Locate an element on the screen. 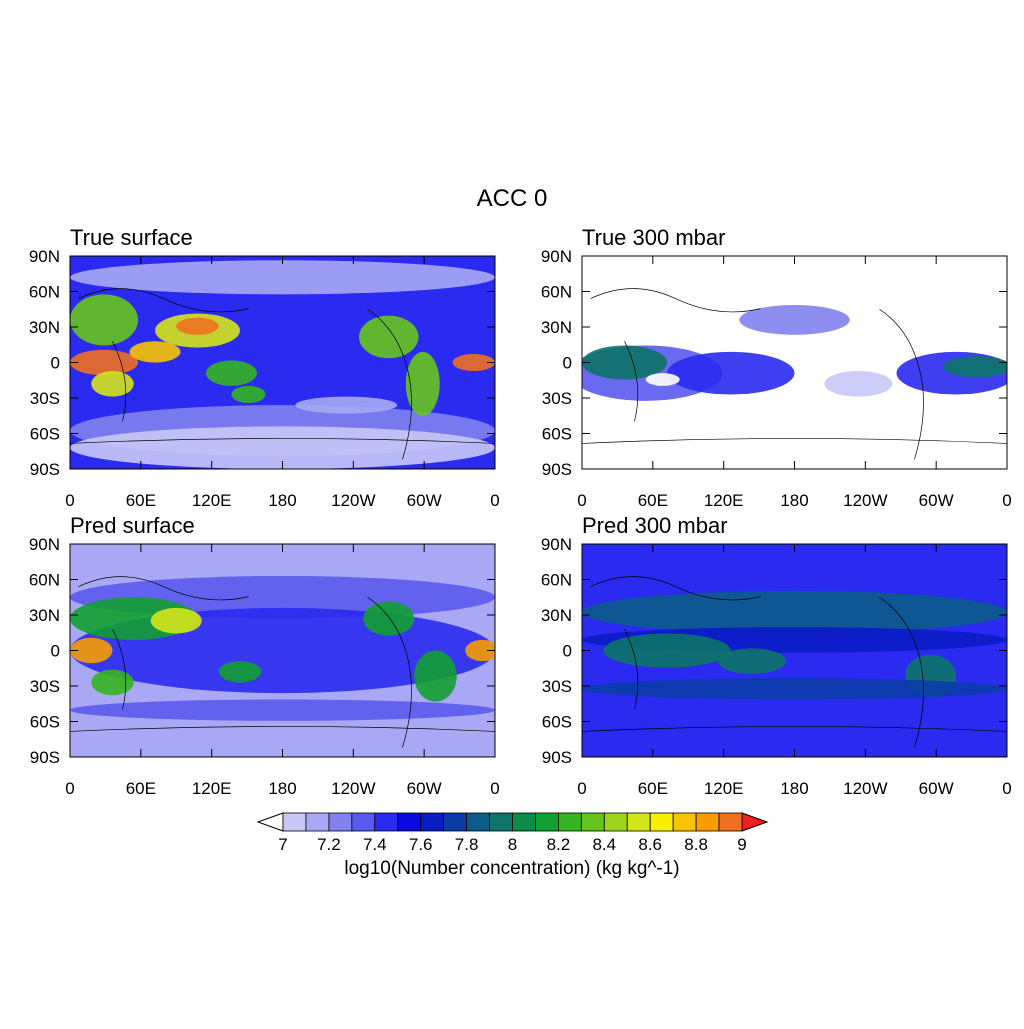 The image size is (1024, 1029). colorbar-tick-label: 7.2 is located at coordinates (329, 844).